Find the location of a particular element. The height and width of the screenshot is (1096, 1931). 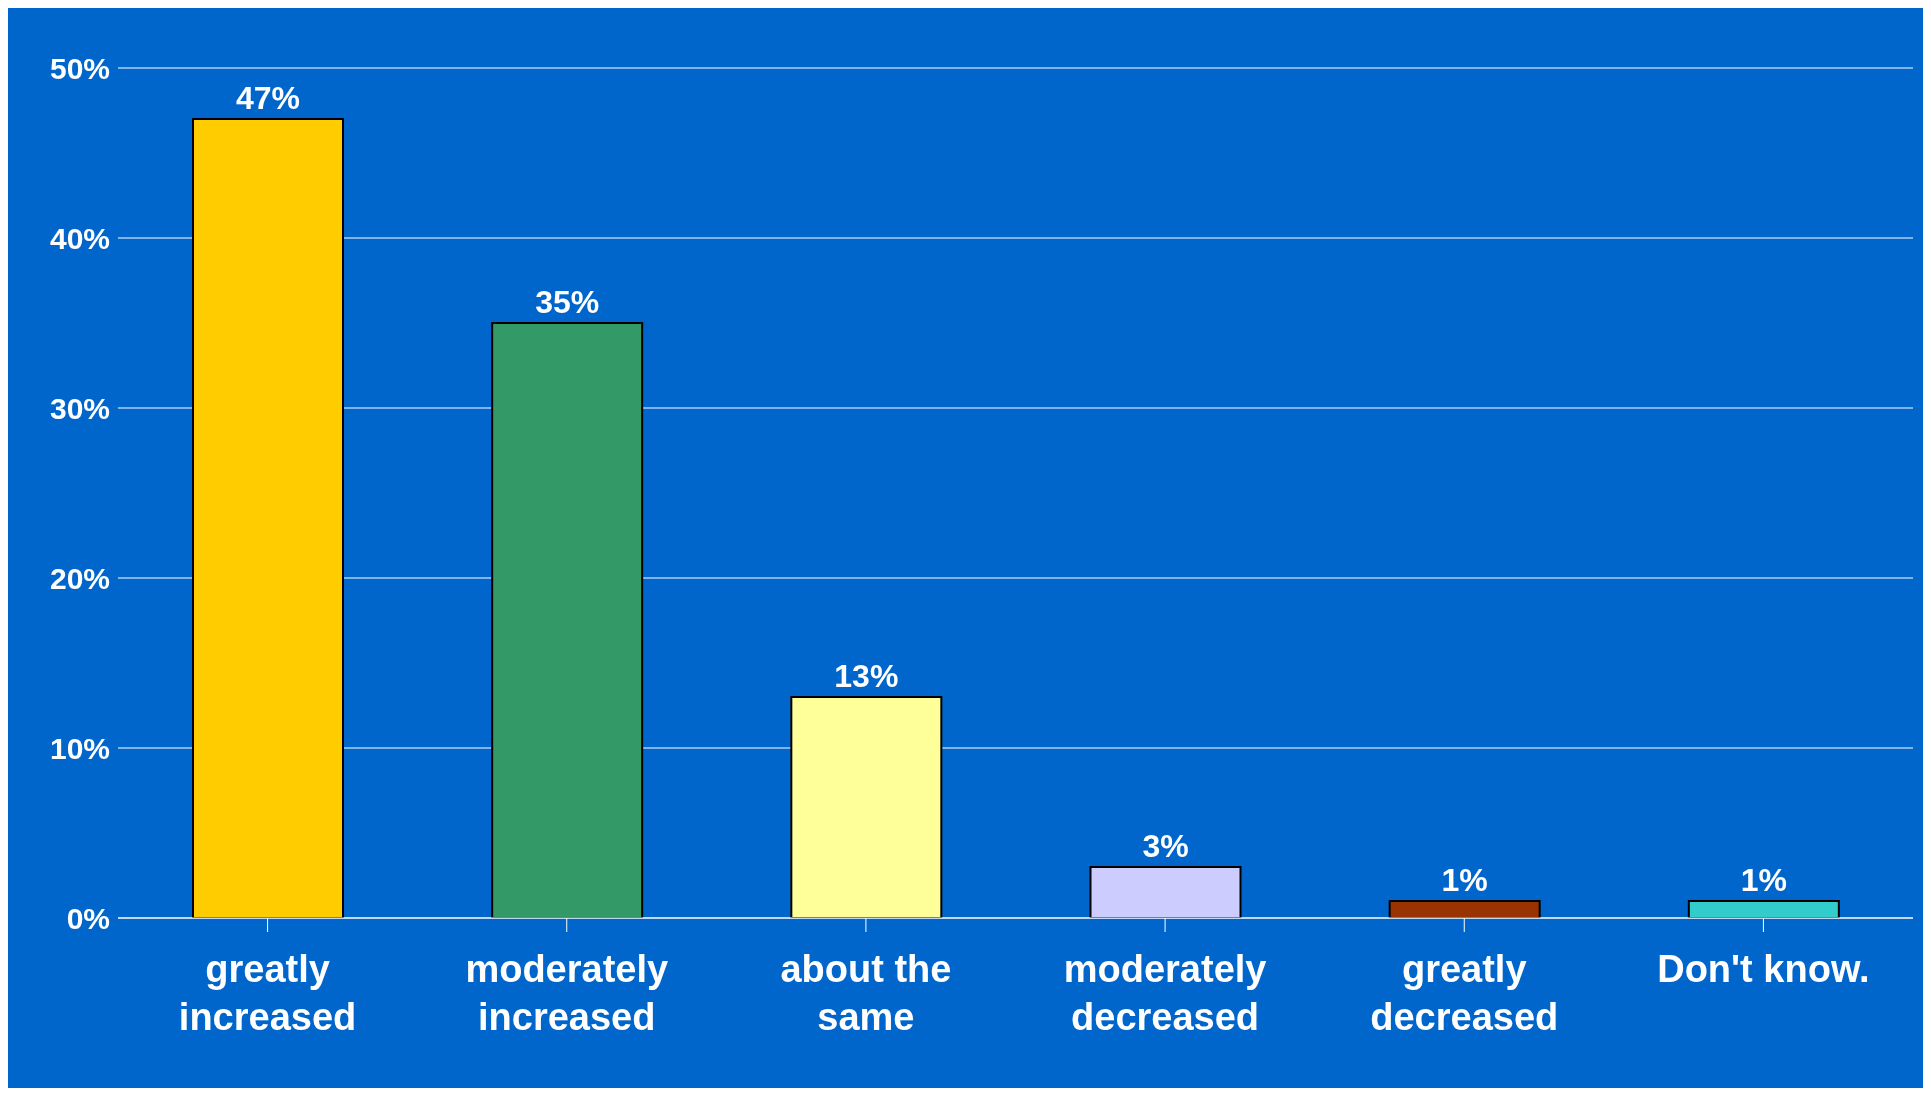

data-label: 3% is located at coordinates (1165, 846).